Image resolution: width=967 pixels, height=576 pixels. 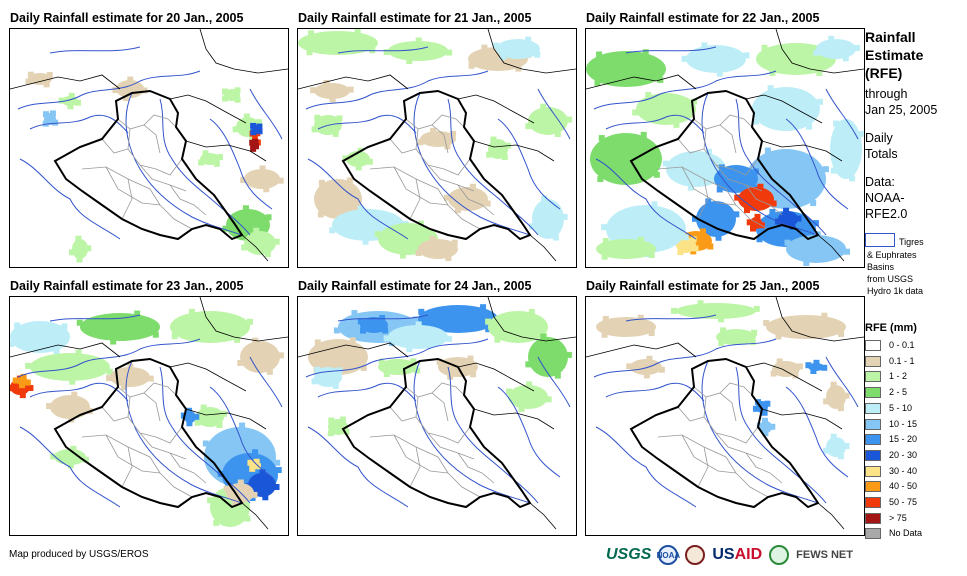 I want to click on legend-label: 20 - 30, so click(x=903, y=454).